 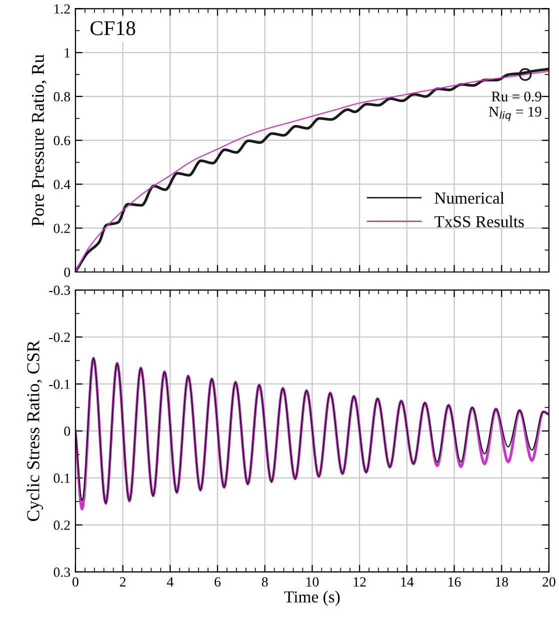 I want to click on x-tick-label: 0, so click(x=75, y=582).